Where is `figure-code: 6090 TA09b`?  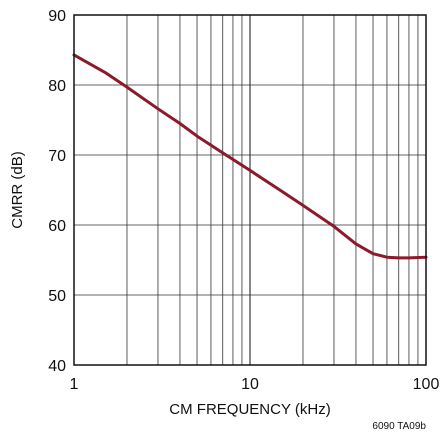
figure-code: 6090 TA09b is located at coordinates (399, 426).